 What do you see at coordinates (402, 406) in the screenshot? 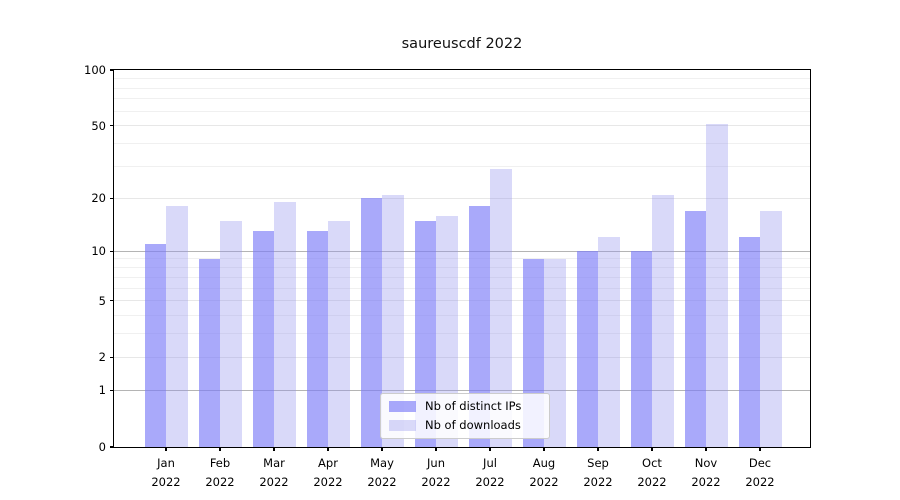
I see `legend-swatch-distinct-ips-icon` at bounding box center [402, 406].